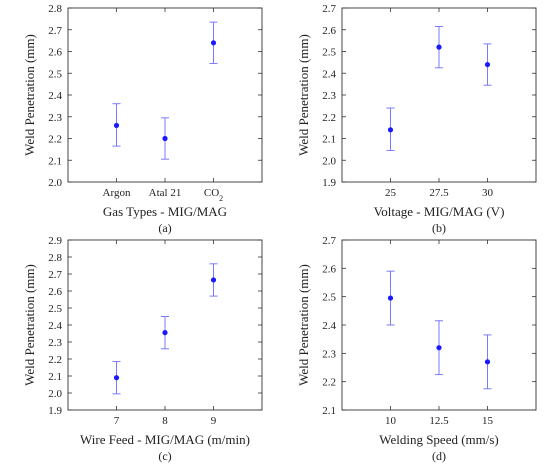 Image resolution: width=550 pixels, height=466 pixels. I want to click on x-axis-title: Wire Feed - MIG/MAG (m/min), so click(165, 439).